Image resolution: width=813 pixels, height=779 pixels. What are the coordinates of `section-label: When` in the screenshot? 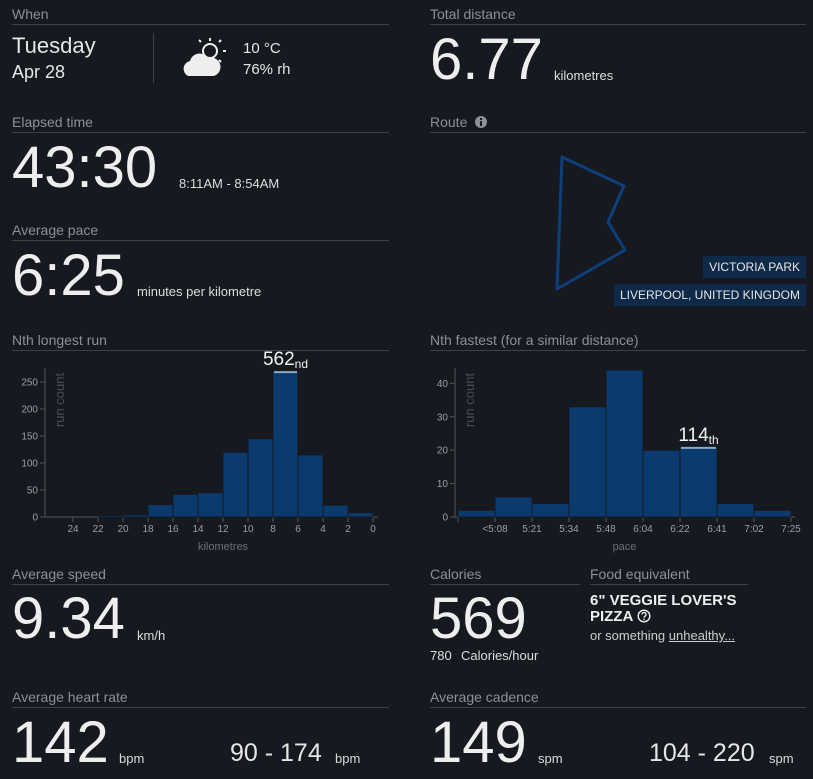 It's located at (200, 15).